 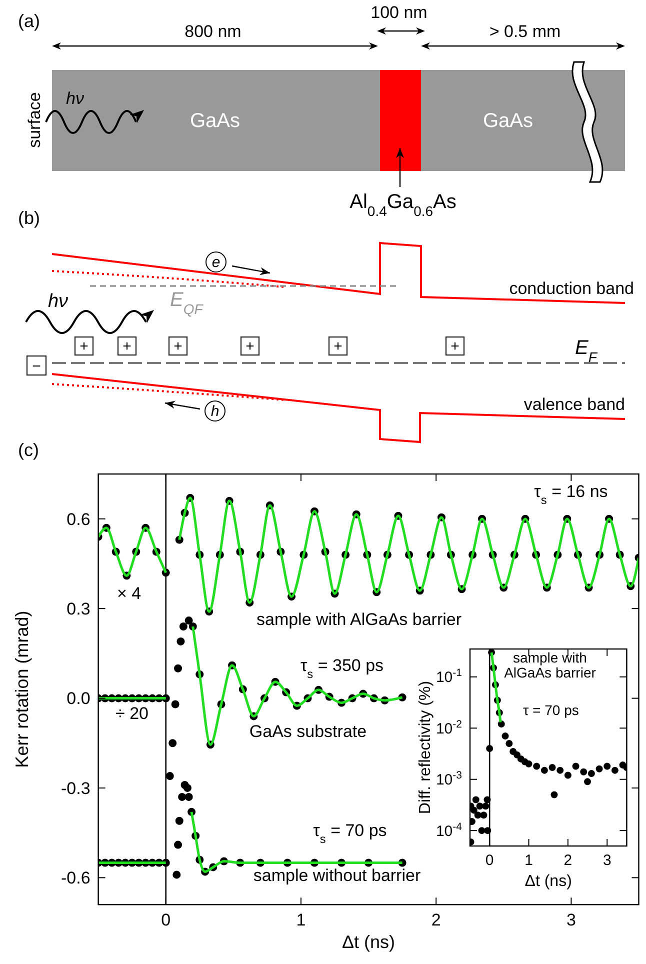 I want to click on text: (b), so click(x=29, y=218).